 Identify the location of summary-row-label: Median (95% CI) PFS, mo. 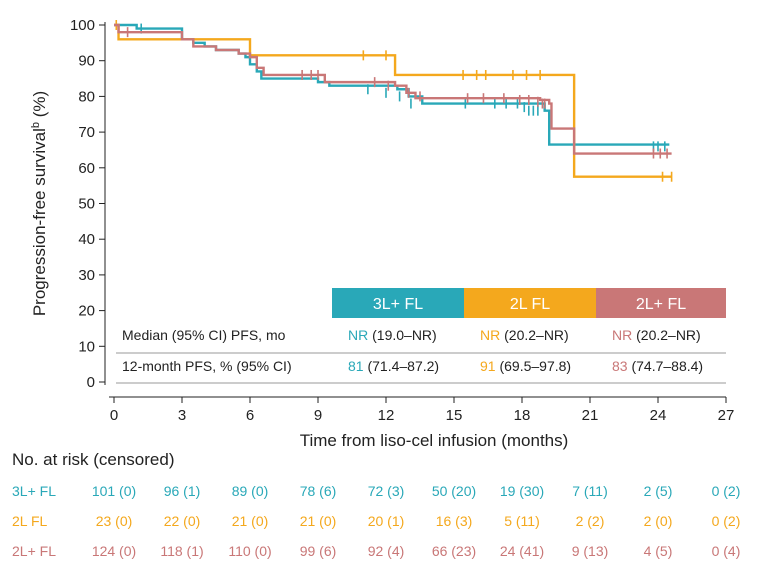
(204, 335).